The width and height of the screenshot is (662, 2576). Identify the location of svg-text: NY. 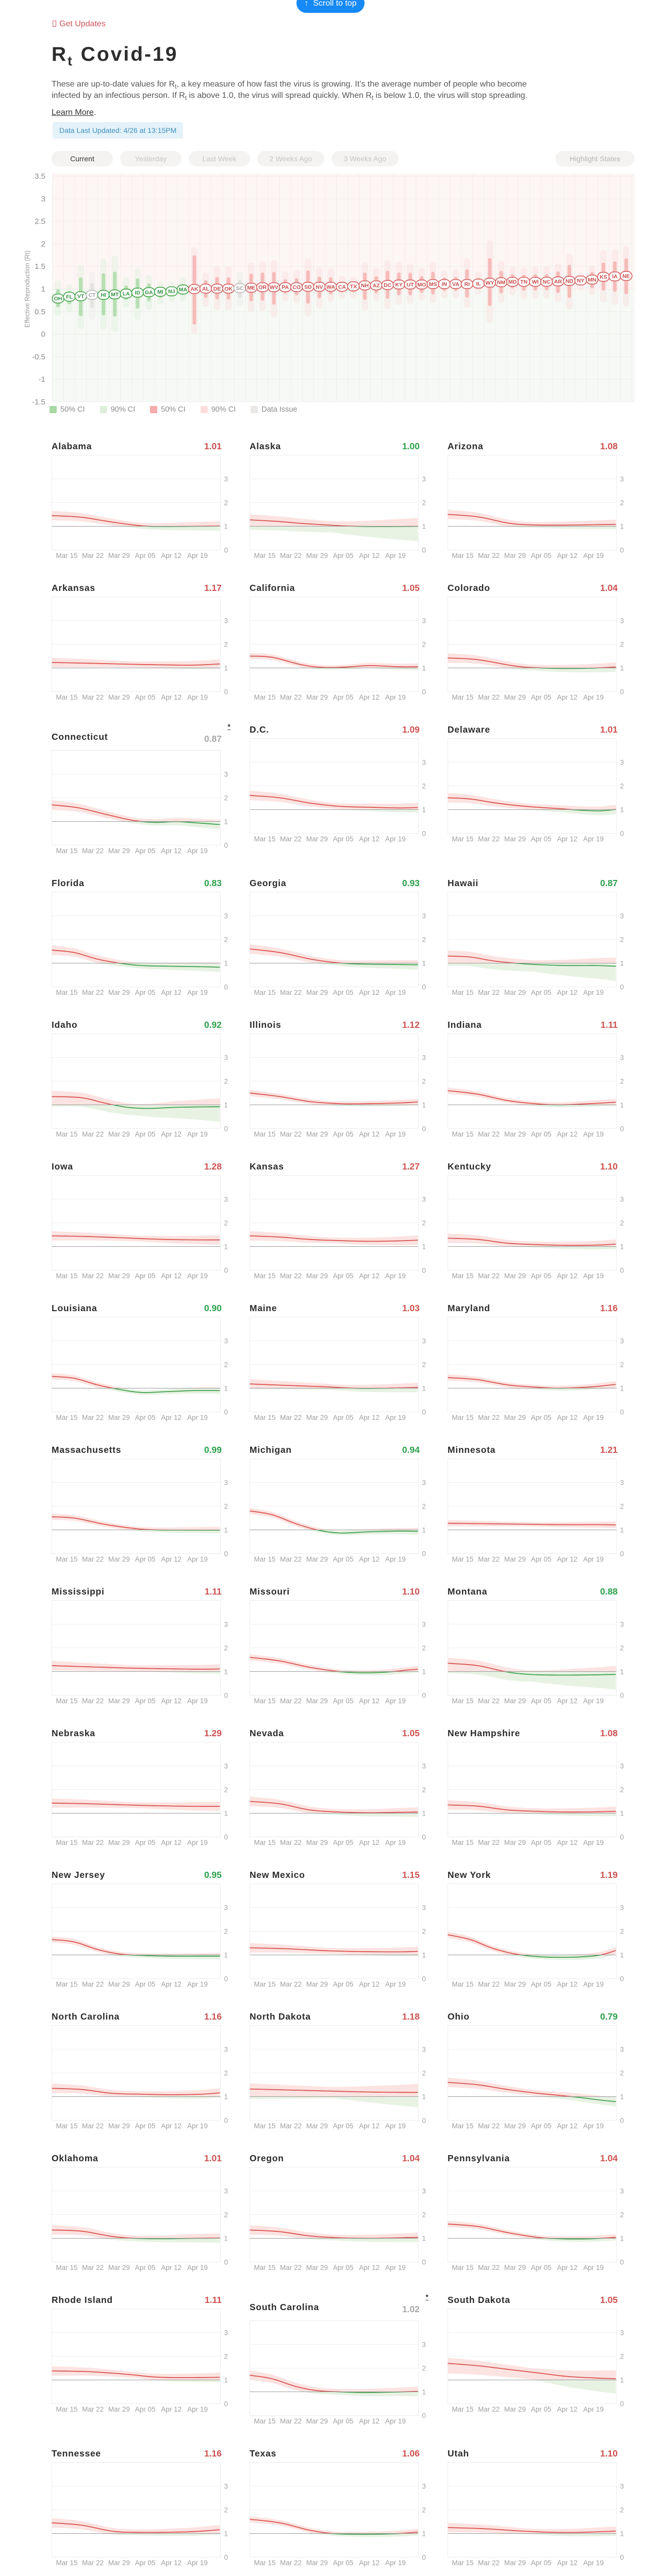
(581, 281).